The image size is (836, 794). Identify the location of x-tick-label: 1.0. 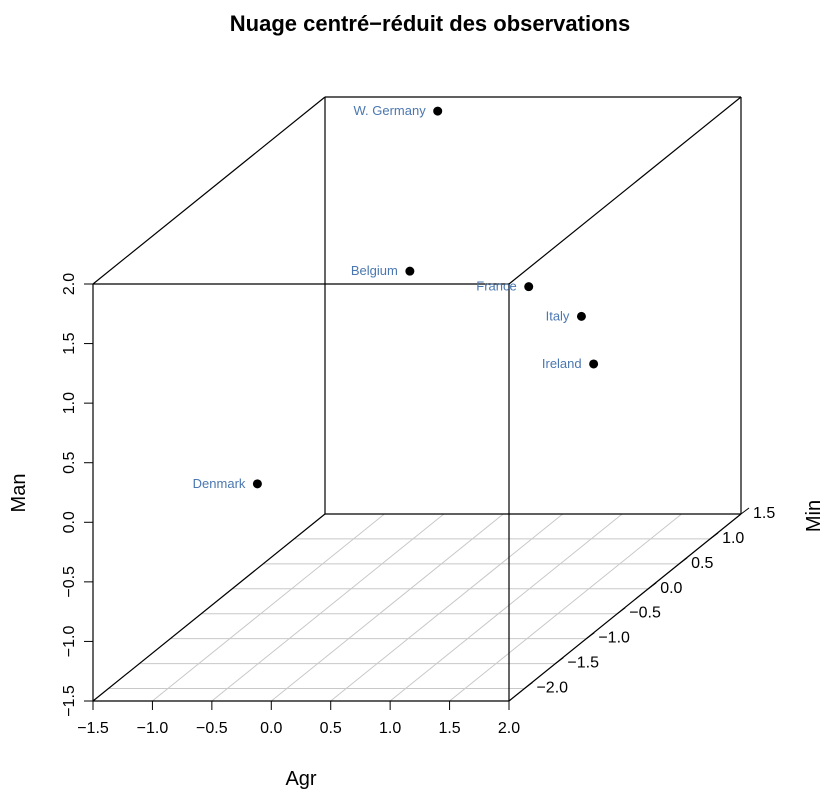
(390, 728).